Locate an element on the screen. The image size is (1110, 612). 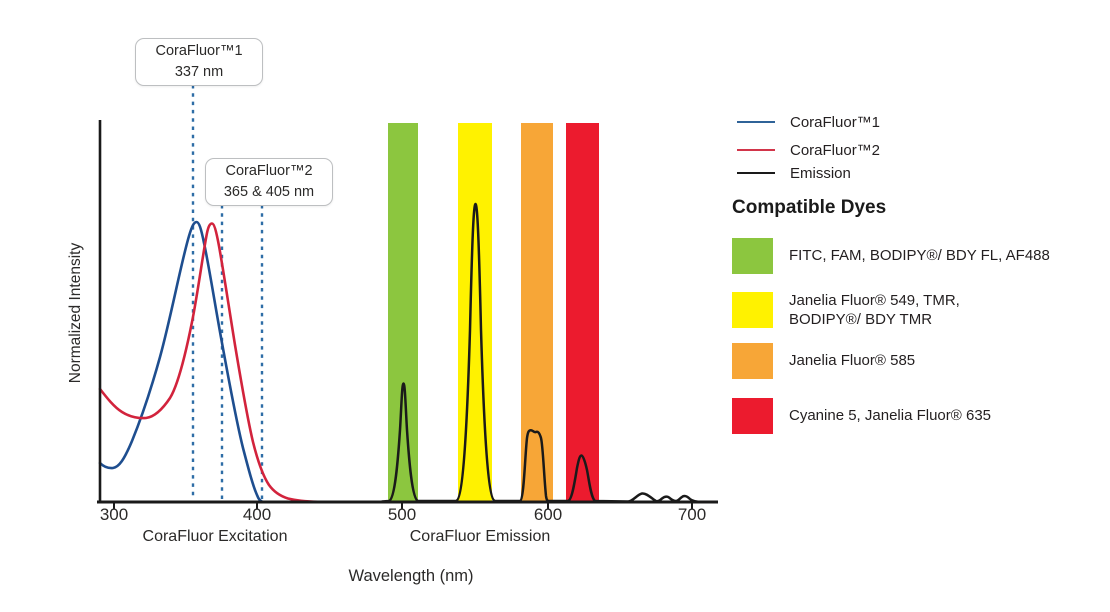
x-tick-500: 500 is located at coordinates (402, 514).